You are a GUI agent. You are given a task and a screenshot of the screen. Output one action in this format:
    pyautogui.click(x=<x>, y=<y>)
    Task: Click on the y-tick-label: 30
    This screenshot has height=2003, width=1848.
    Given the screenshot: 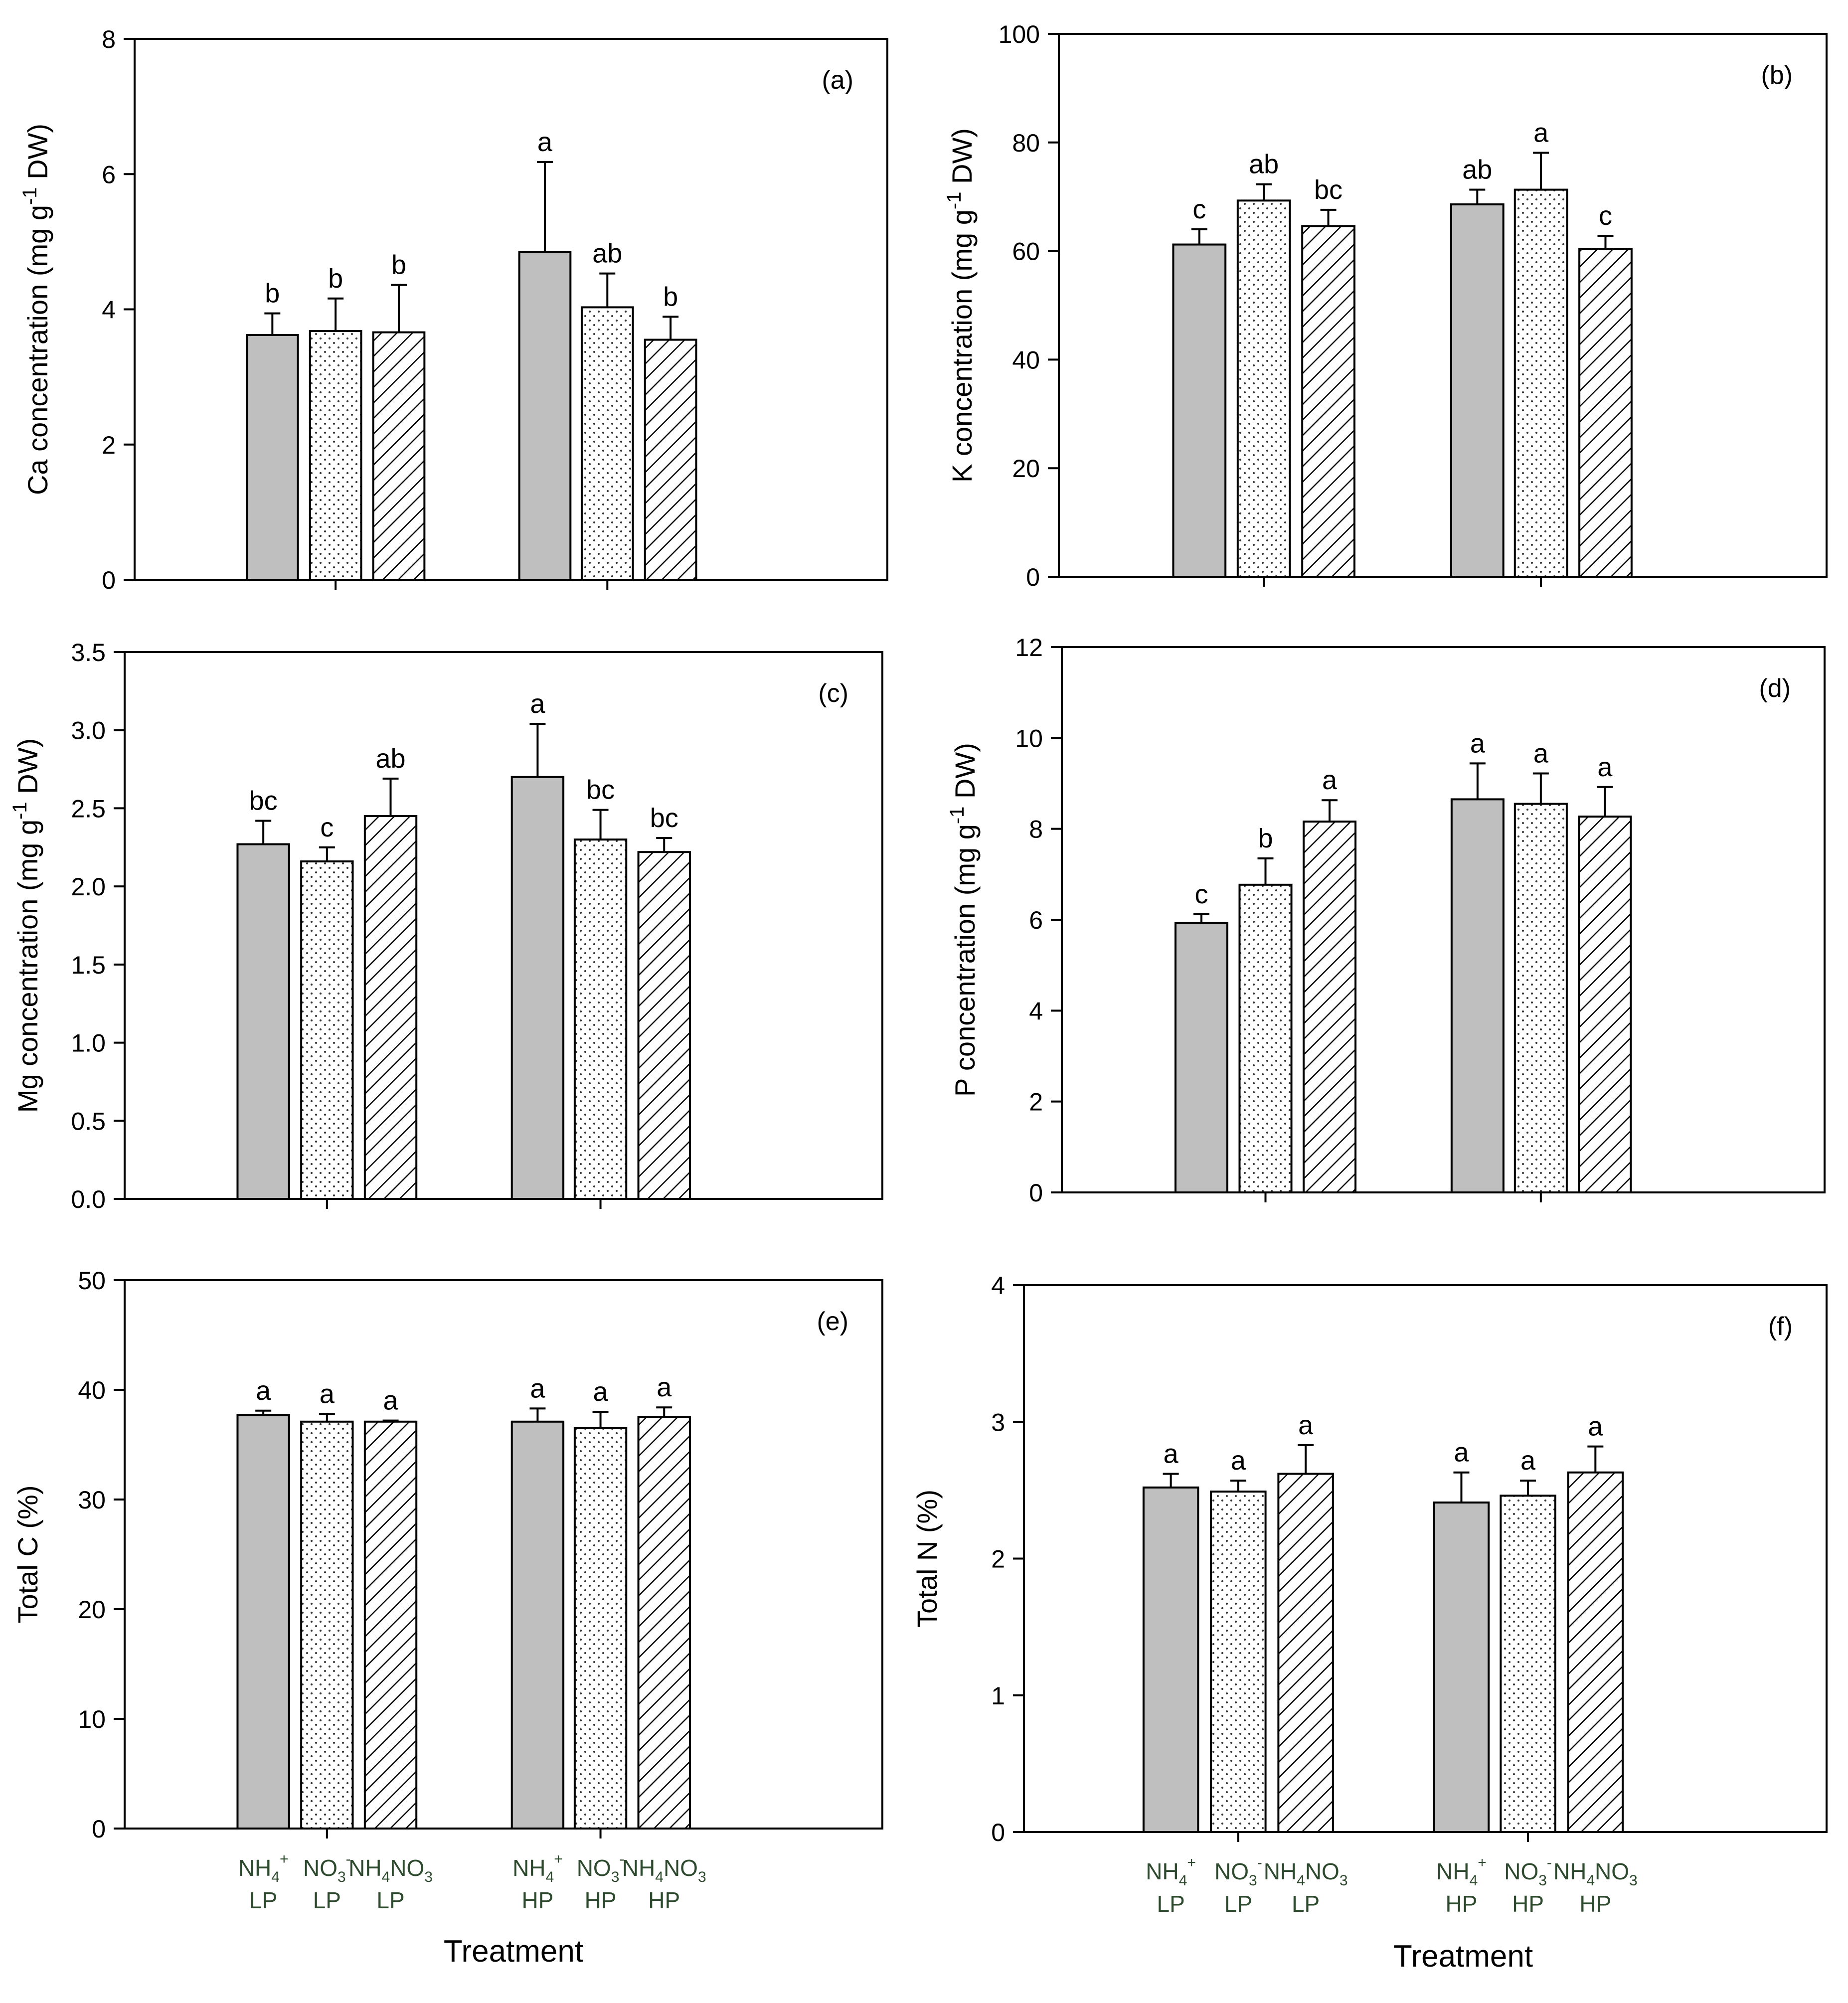 What is the action you would take?
    pyautogui.click(x=92, y=1500)
    